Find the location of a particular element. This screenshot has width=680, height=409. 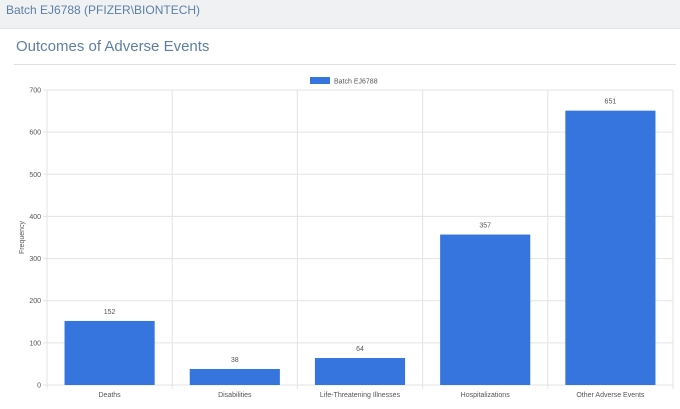

legend-label: Batch EJ6788 is located at coordinates (356, 82).